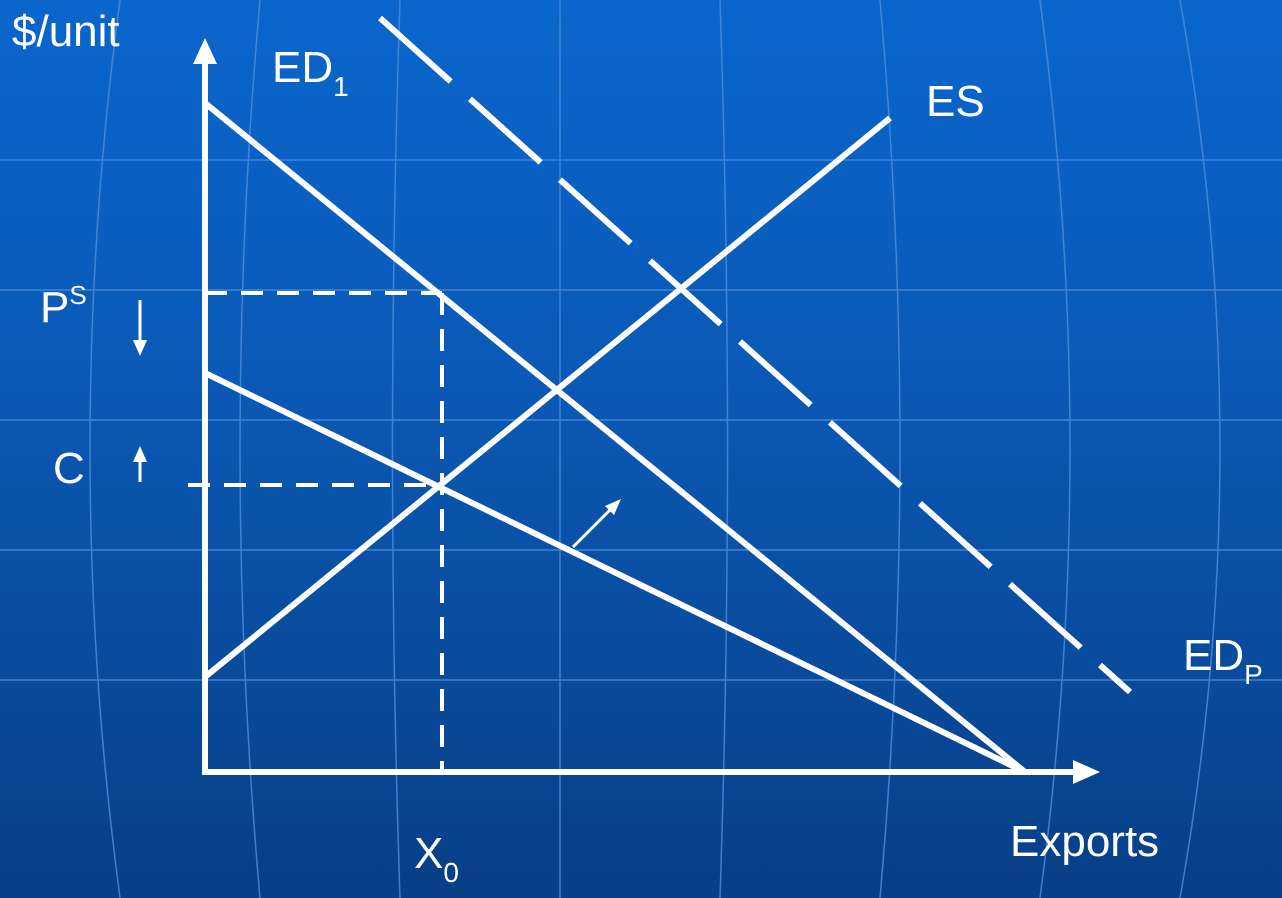 The width and height of the screenshot is (1282, 898). Describe the element at coordinates (596, 524) in the screenshot. I see `arrow-up-right-icon` at that location.